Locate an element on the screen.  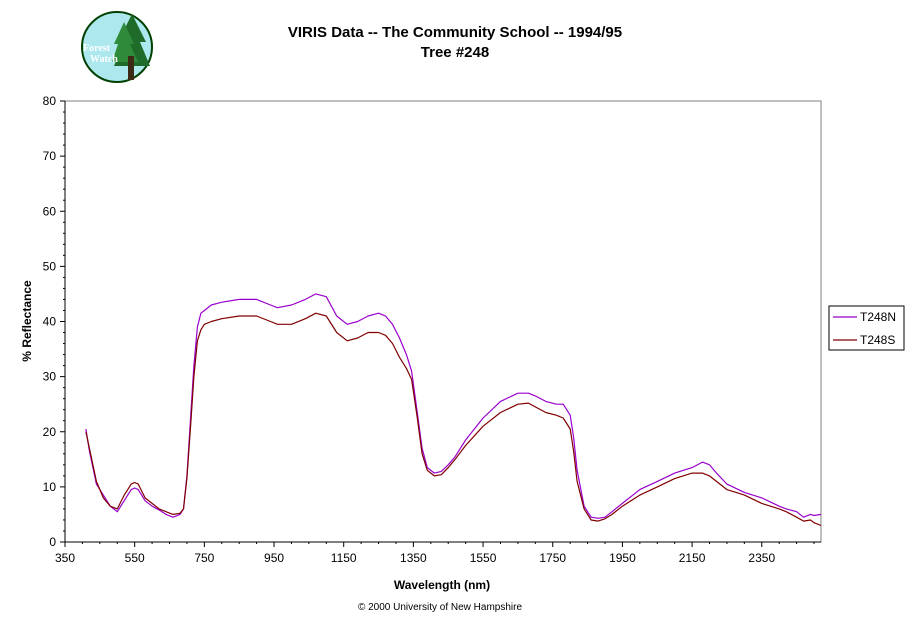
y-tick-label: 60 is located at coordinates (50, 211).